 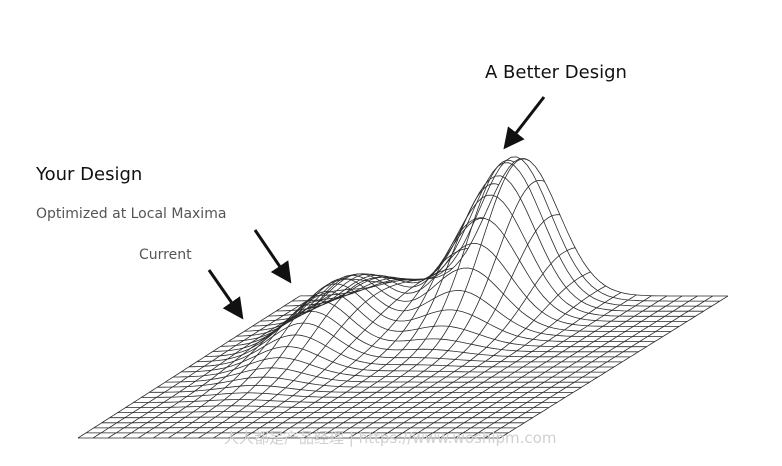 I want to click on watermark-text: 人人都是产品经理 | https://www.woshipm.com, so click(x=390, y=438).